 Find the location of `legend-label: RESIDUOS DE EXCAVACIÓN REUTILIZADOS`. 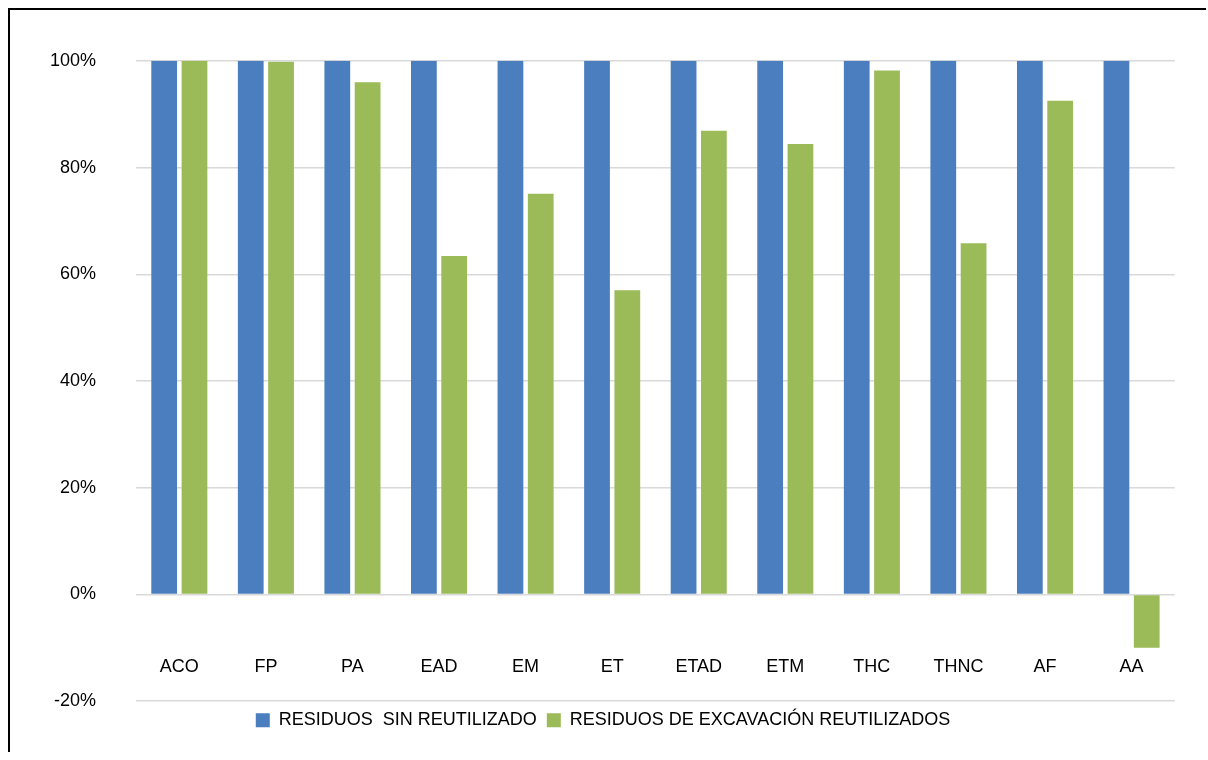

legend-label: RESIDUOS DE EXCAVACIÓN REUTILIZADOS is located at coordinates (760, 719).